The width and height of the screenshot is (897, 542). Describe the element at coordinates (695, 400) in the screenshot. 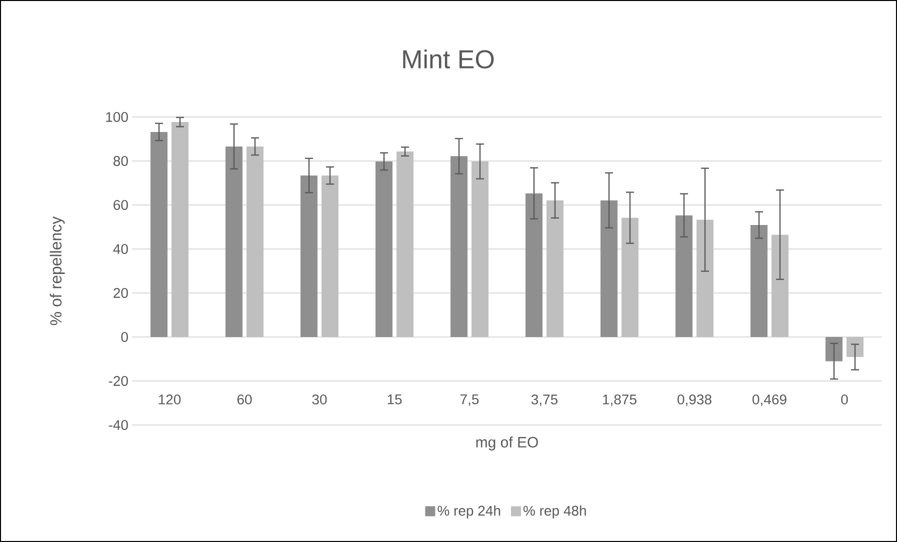

I see `x-tick-label: 0,938` at that location.